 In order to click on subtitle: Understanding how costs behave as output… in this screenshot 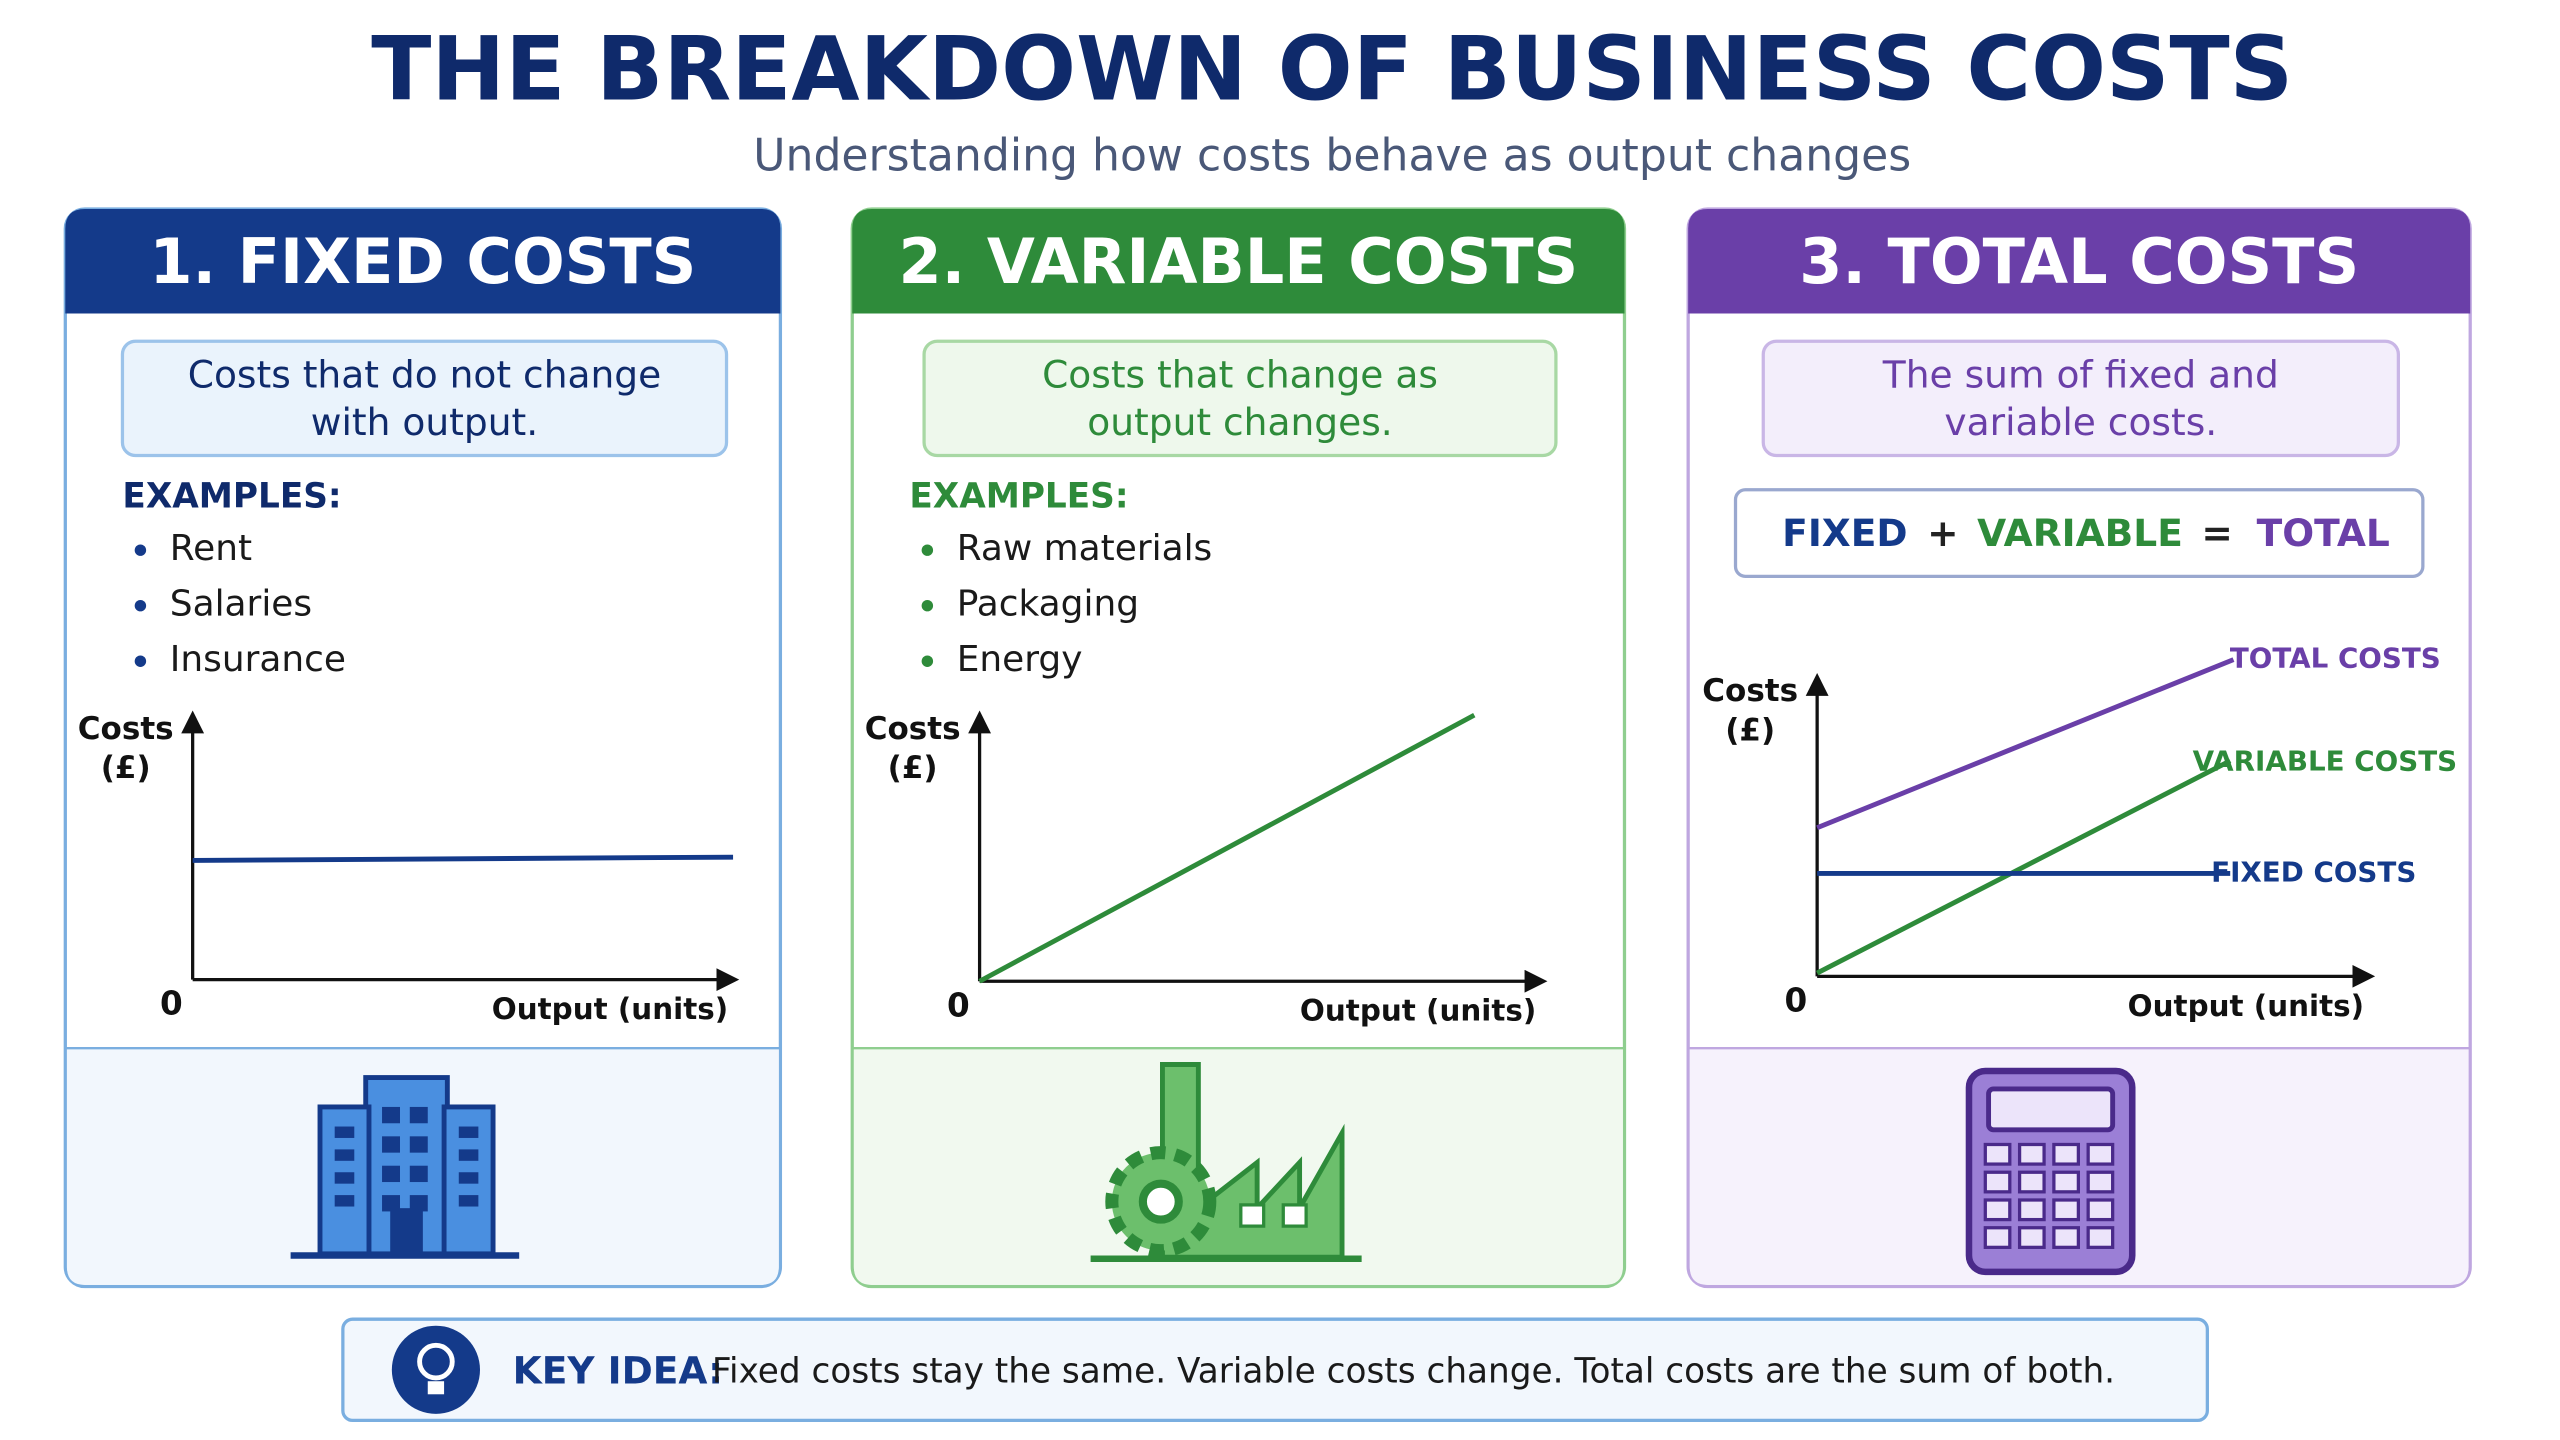, I will do `click(1332, 155)`.